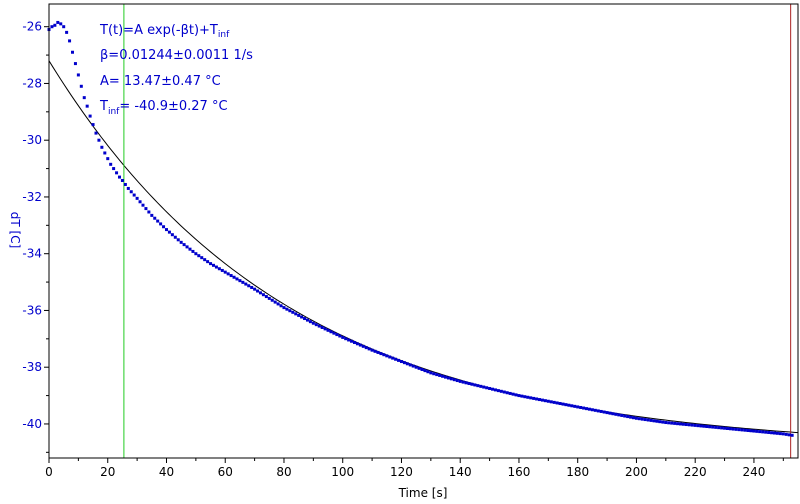 Image resolution: width=800 pixels, height=504 pixels. What do you see at coordinates (176, 55) in the screenshot?
I see `beta-annotation: β=0.01244±0.0011 1/s` at bounding box center [176, 55].